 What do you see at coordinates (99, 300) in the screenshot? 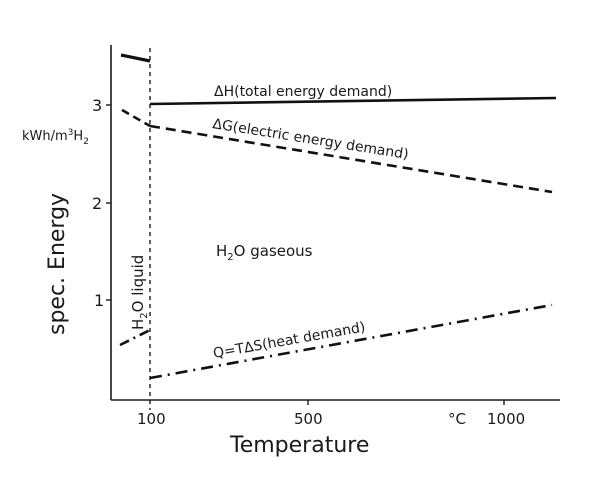
I see `y-tick-label-1: 1` at bounding box center [99, 300].